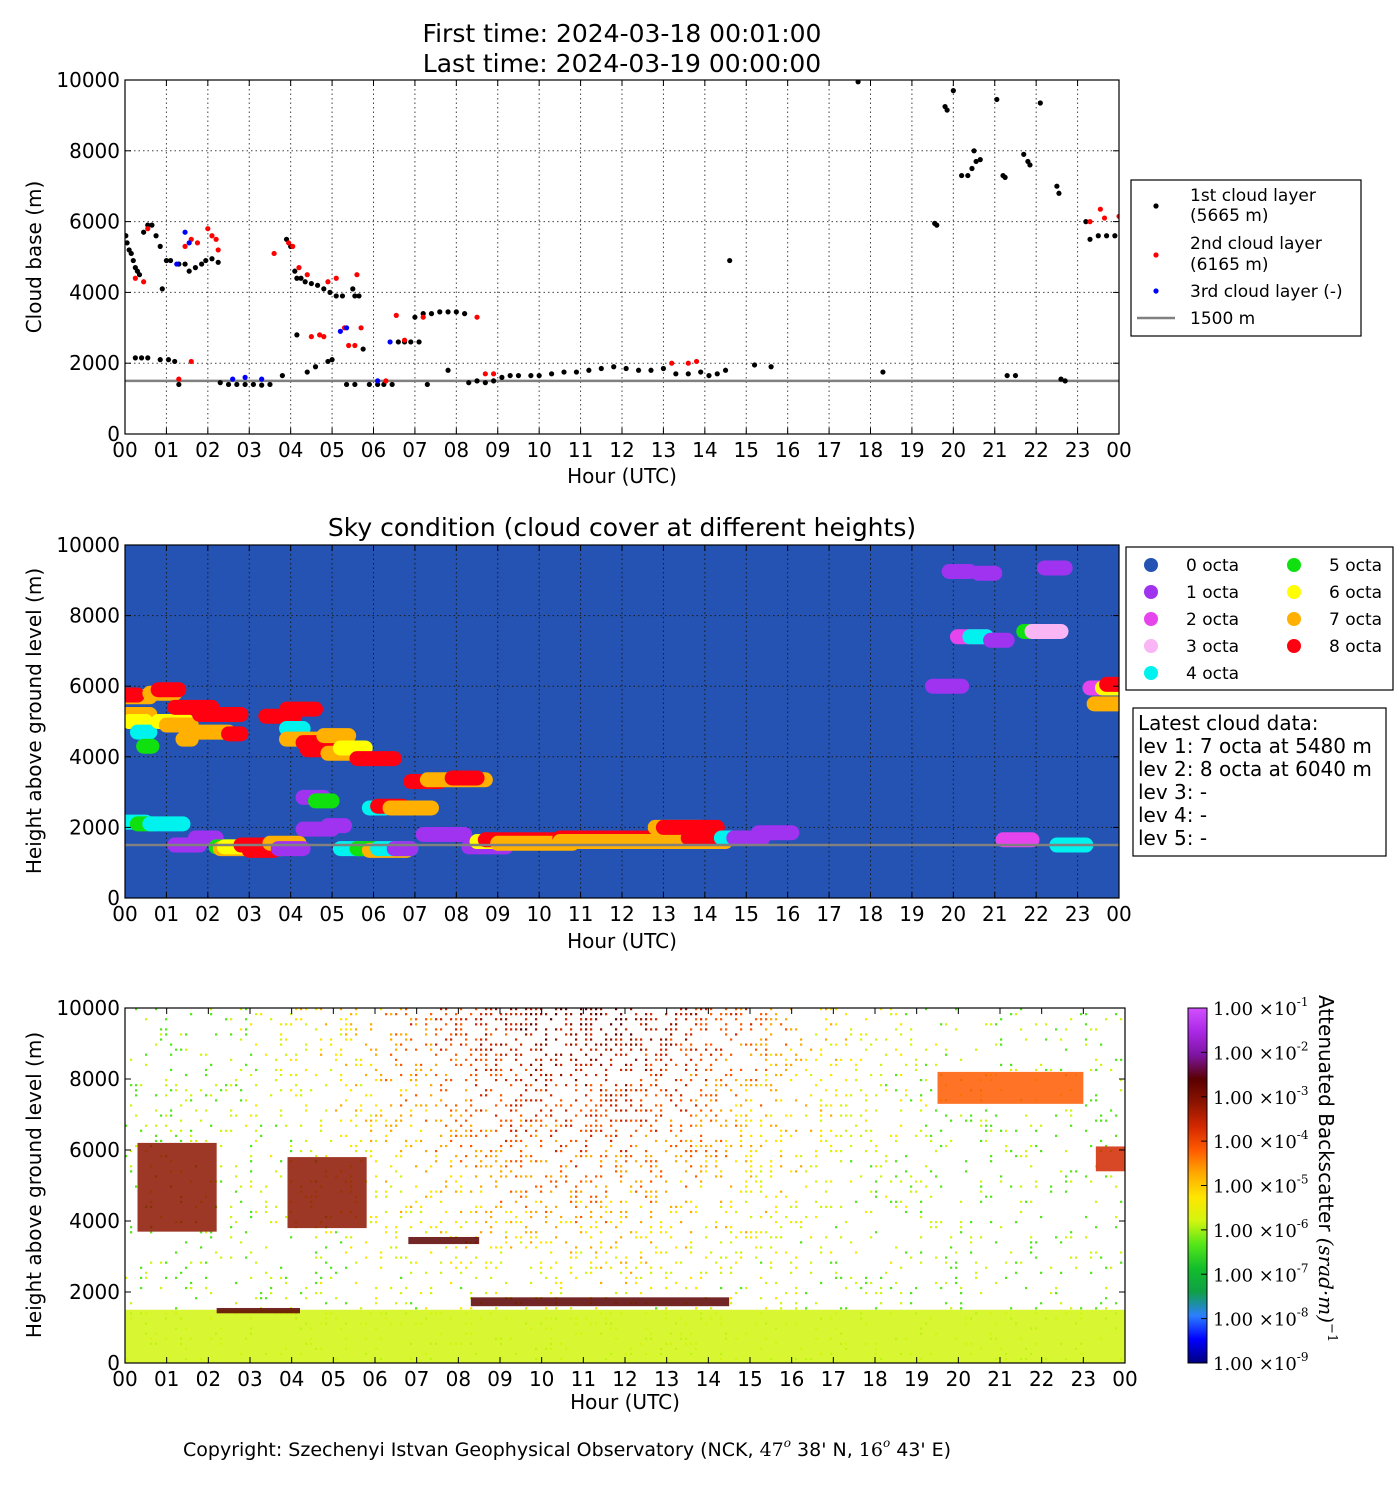 The image size is (1400, 1500). Describe the element at coordinates (1229, 265) in the screenshot. I see `legend-sublabel-second: (6165 m)` at that location.